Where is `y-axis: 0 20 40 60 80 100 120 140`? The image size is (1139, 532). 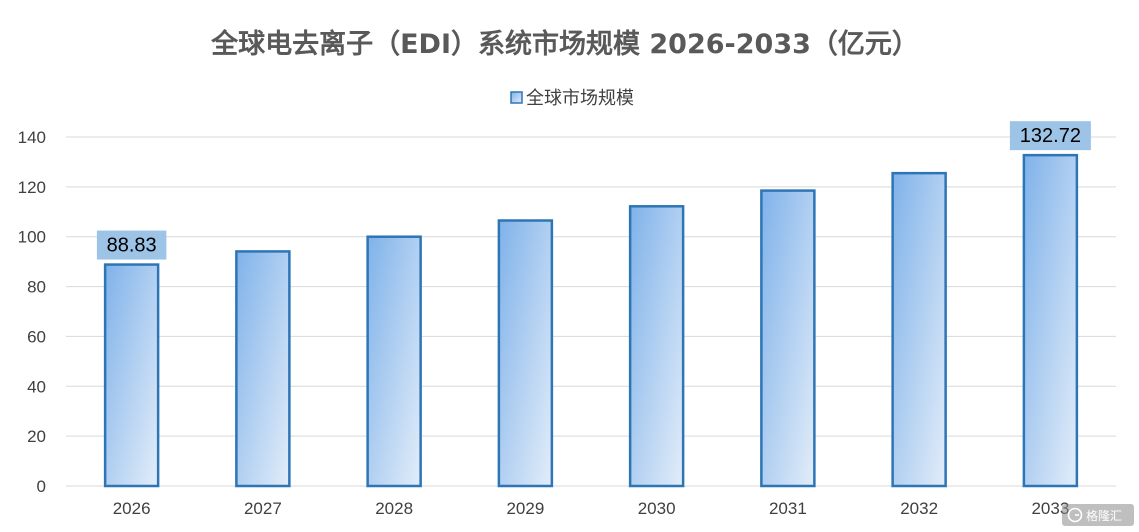
y-axis: 0 20 40 60 80 100 120 140 is located at coordinates (32, 312).